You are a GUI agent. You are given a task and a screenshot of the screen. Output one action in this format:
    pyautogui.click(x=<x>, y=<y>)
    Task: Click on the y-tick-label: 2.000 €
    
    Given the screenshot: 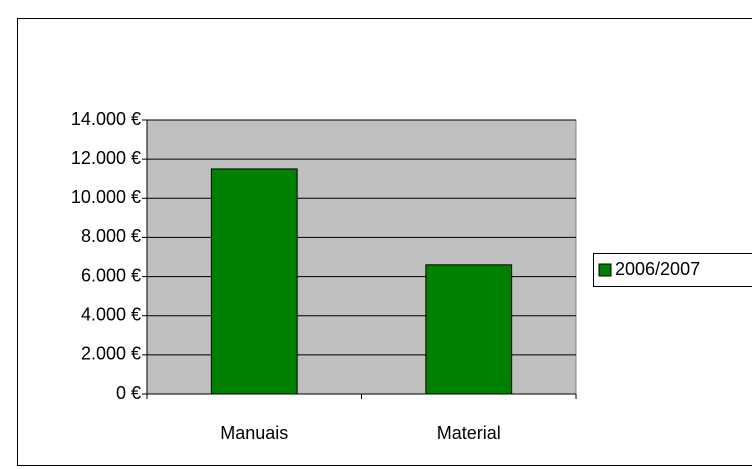 What is the action you would take?
    pyautogui.click(x=111, y=354)
    